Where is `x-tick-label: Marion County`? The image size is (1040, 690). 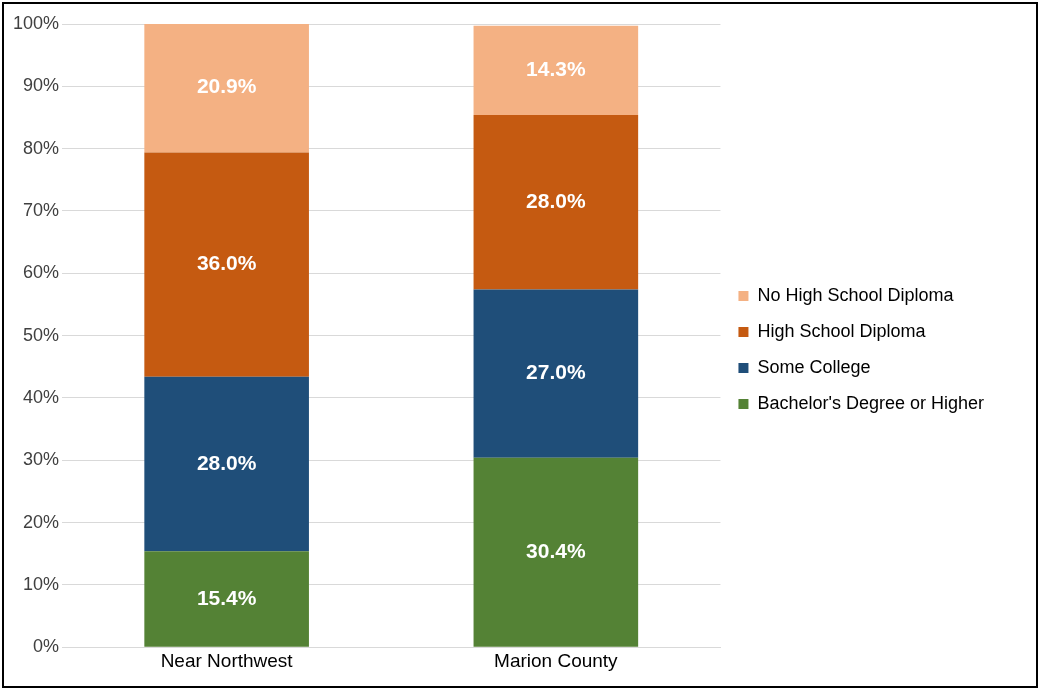 x-tick-label: Marion County is located at coordinates (556, 660).